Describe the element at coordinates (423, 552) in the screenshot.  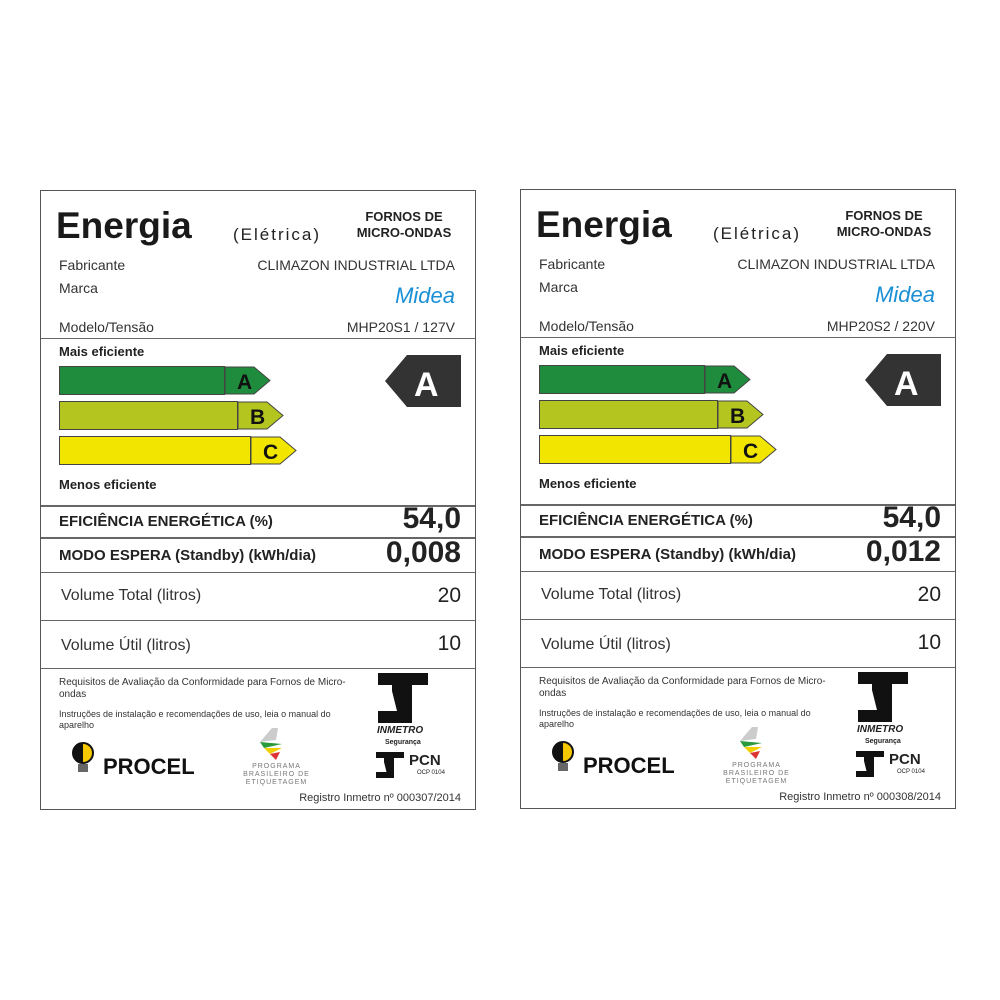
I see `standby-value: 0,008` at that location.